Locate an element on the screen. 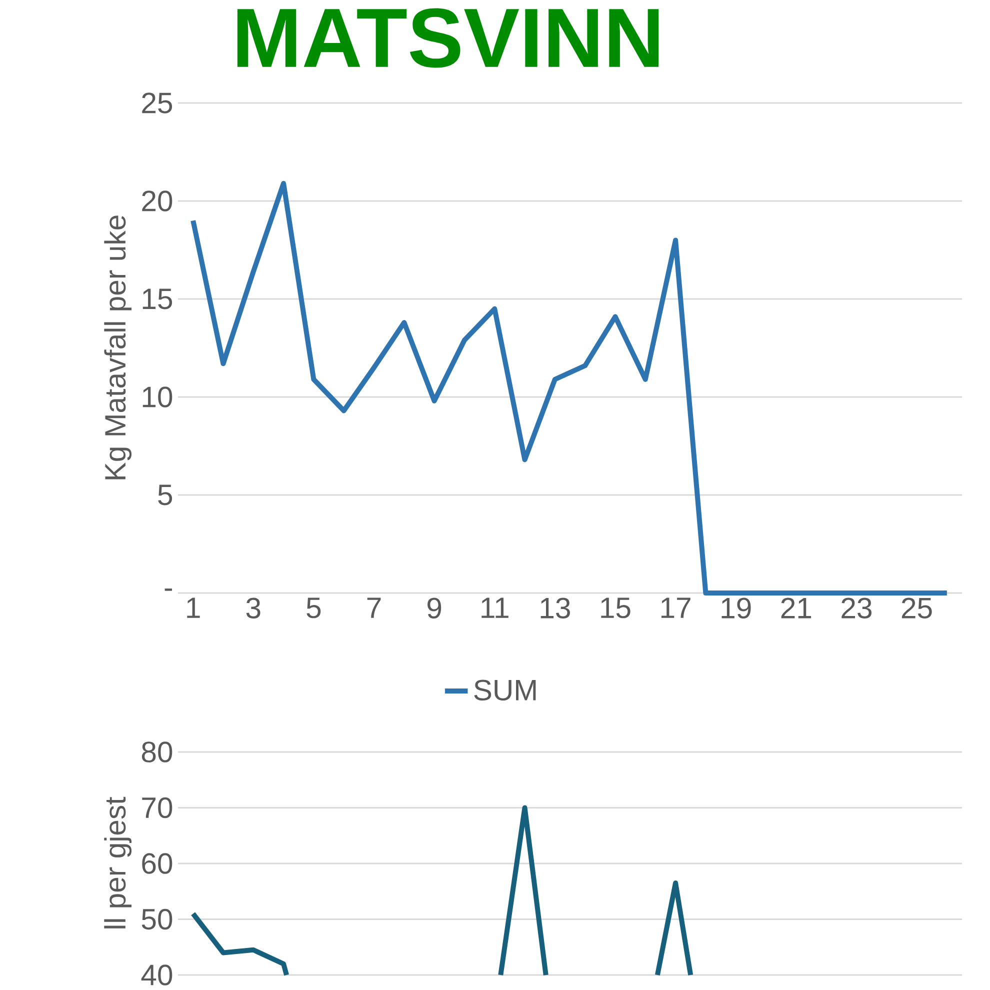  x-tick-label: 7 is located at coordinates (374, 608).